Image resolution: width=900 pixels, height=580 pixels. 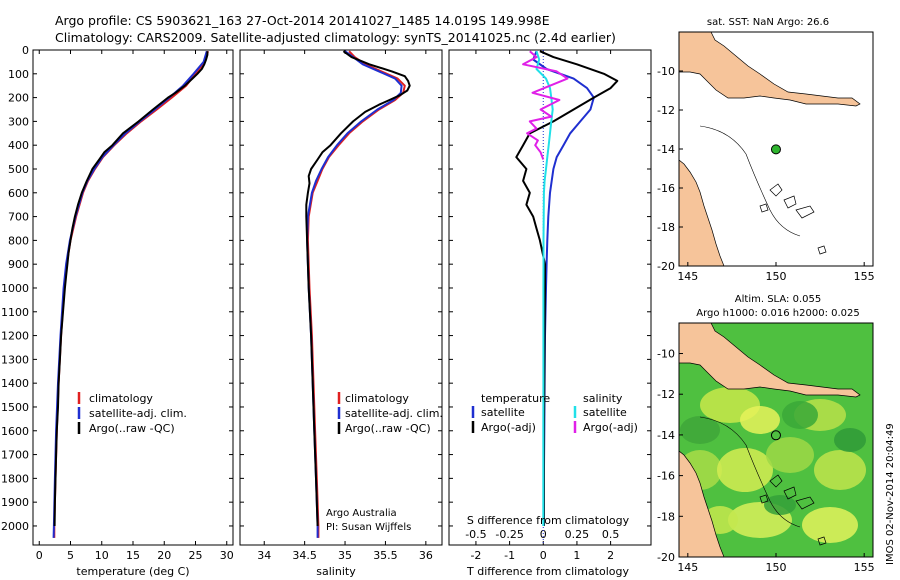 What do you see at coordinates (132, 571) in the screenshot?
I see `temperature-xlabel: temperature (deg C)` at bounding box center [132, 571].